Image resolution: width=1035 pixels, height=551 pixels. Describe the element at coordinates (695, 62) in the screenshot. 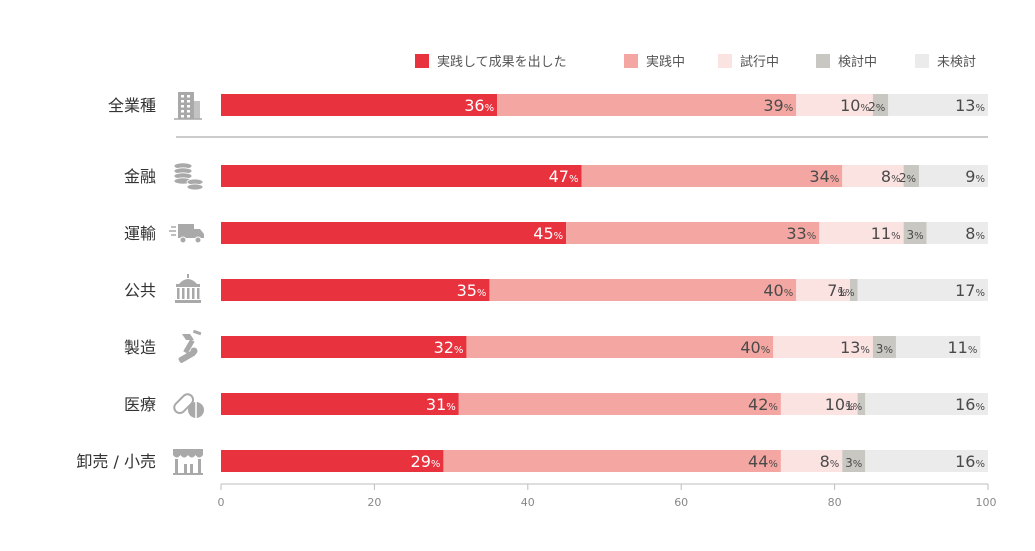

I see `legend: 実践して成果を出した 実践中 試行中 検討中 未検討` at that location.